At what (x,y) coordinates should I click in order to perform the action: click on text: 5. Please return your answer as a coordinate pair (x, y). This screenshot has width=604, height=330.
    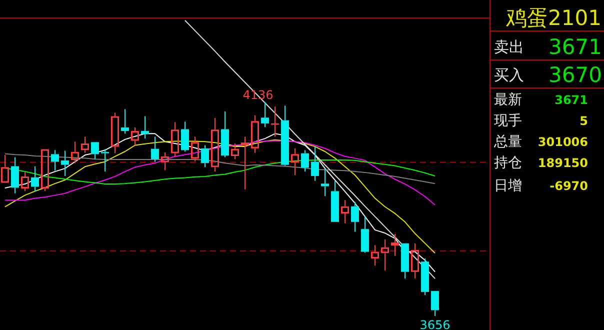
    Looking at the image, I should click on (584, 121).